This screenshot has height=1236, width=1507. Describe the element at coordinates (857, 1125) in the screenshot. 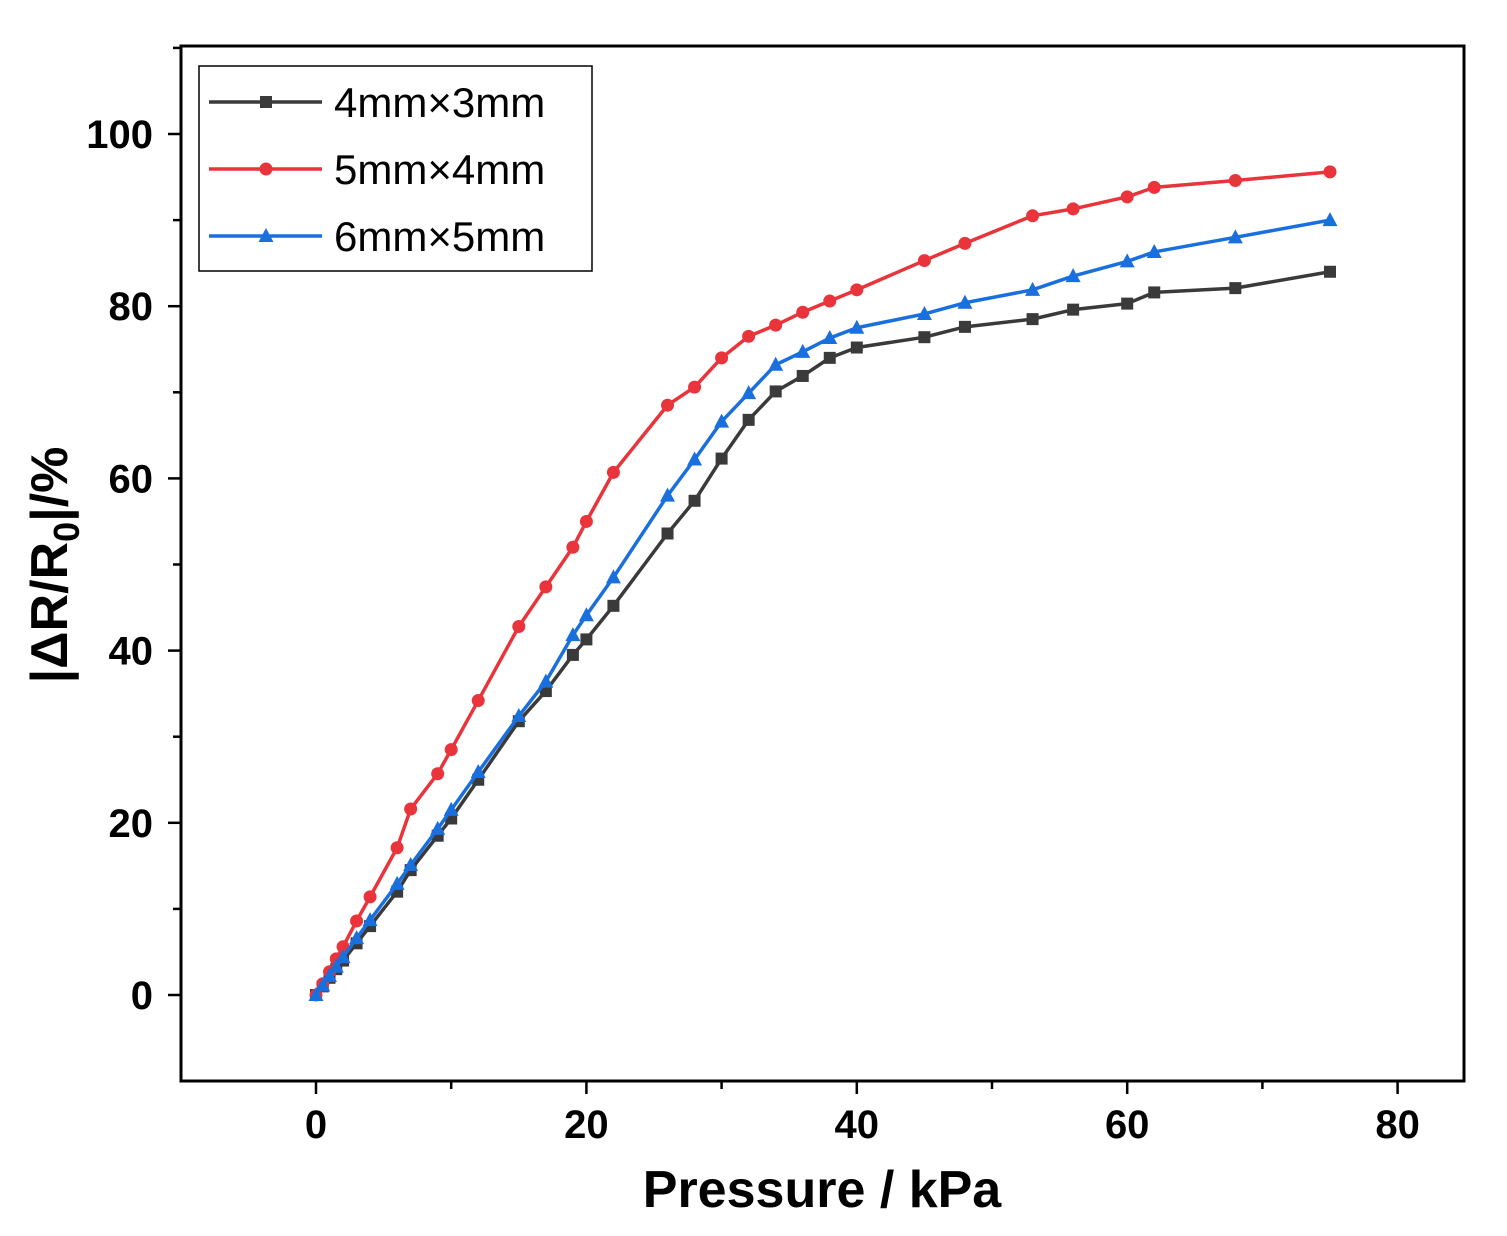

I see `x-tick-label: 40` at that location.